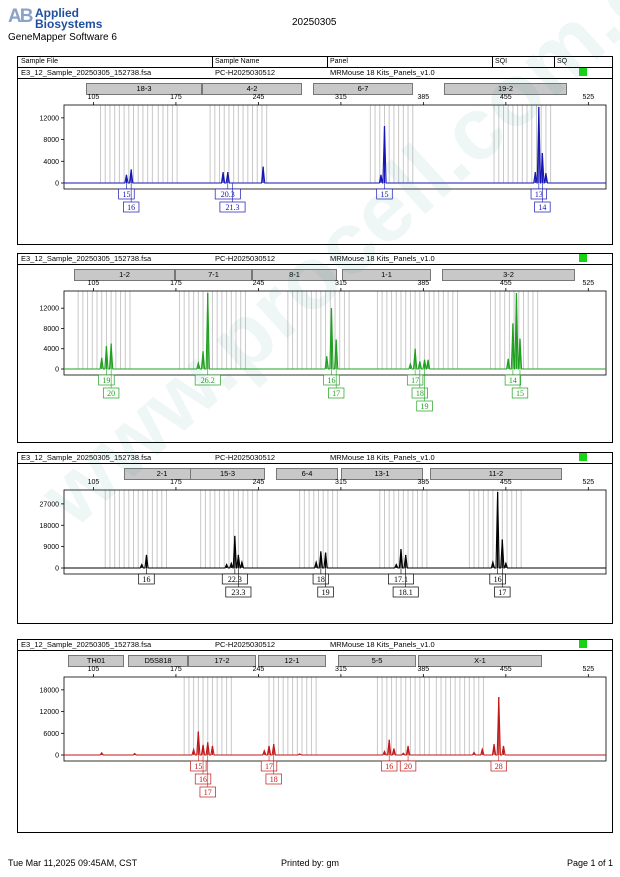 This screenshot has height=877, width=620. What do you see at coordinates (406, 592) in the screenshot?
I see `allele-call-label: 18.1` at bounding box center [406, 592].